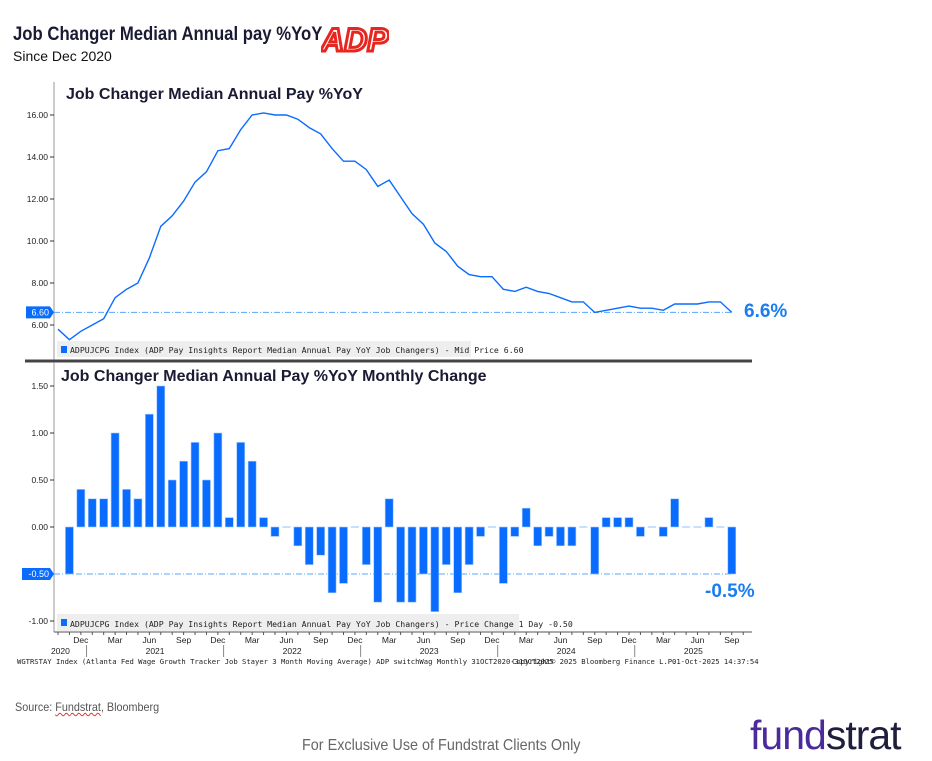 This screenshot has width=932, height=761. I want to click on bottom-last-value-tag: -0.50, so click(38, 574).